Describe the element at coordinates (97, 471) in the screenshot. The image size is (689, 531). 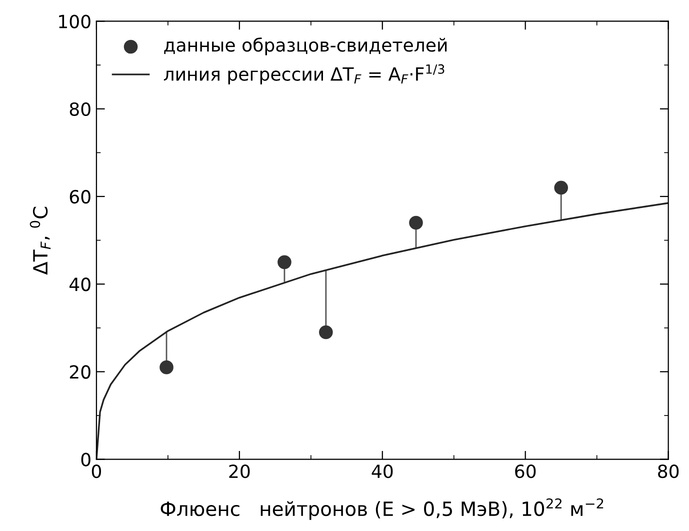
I see `x-tick-label: 0` at that location.